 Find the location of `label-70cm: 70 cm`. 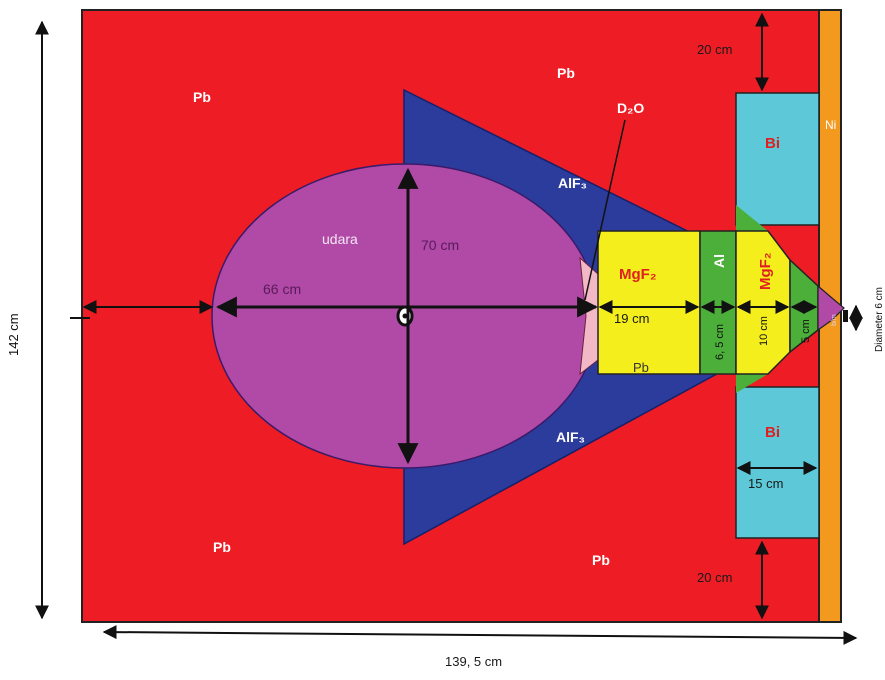

label-70cm: 70 cm is located at coordinates (440, 245).